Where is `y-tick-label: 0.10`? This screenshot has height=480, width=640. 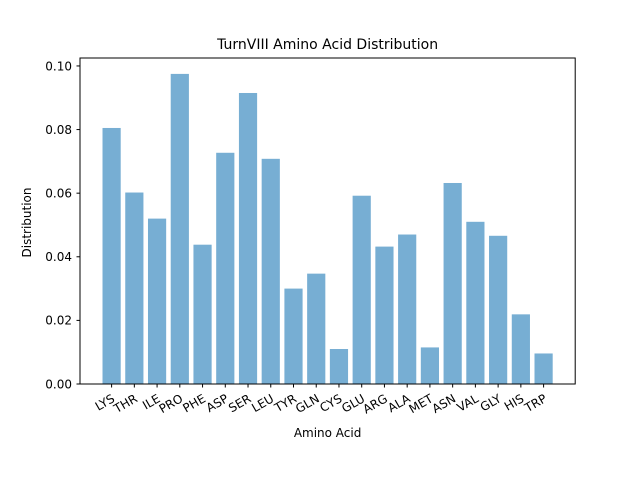
y-tick-label: 0.10 is located at coordinates (58, 66).